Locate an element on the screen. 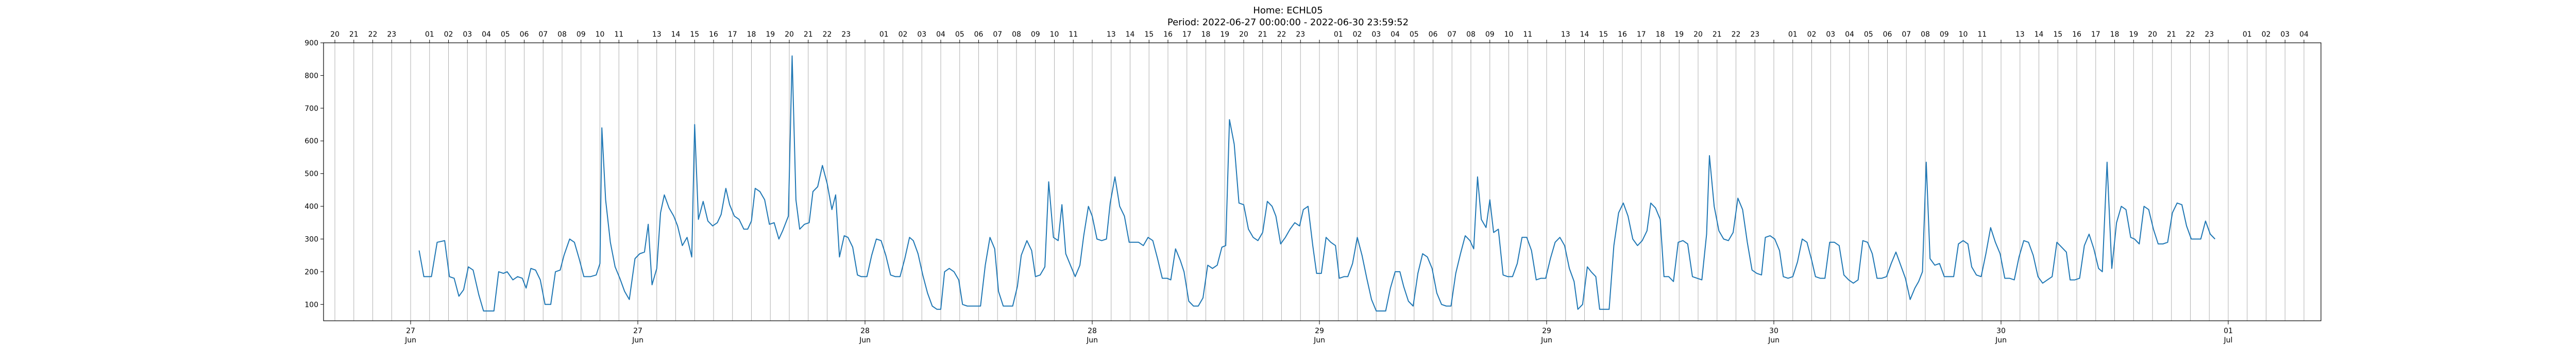 The height and width of the screenshot is (361, 2576). y-tick-label: 700 is located at coordinates (311, 109).